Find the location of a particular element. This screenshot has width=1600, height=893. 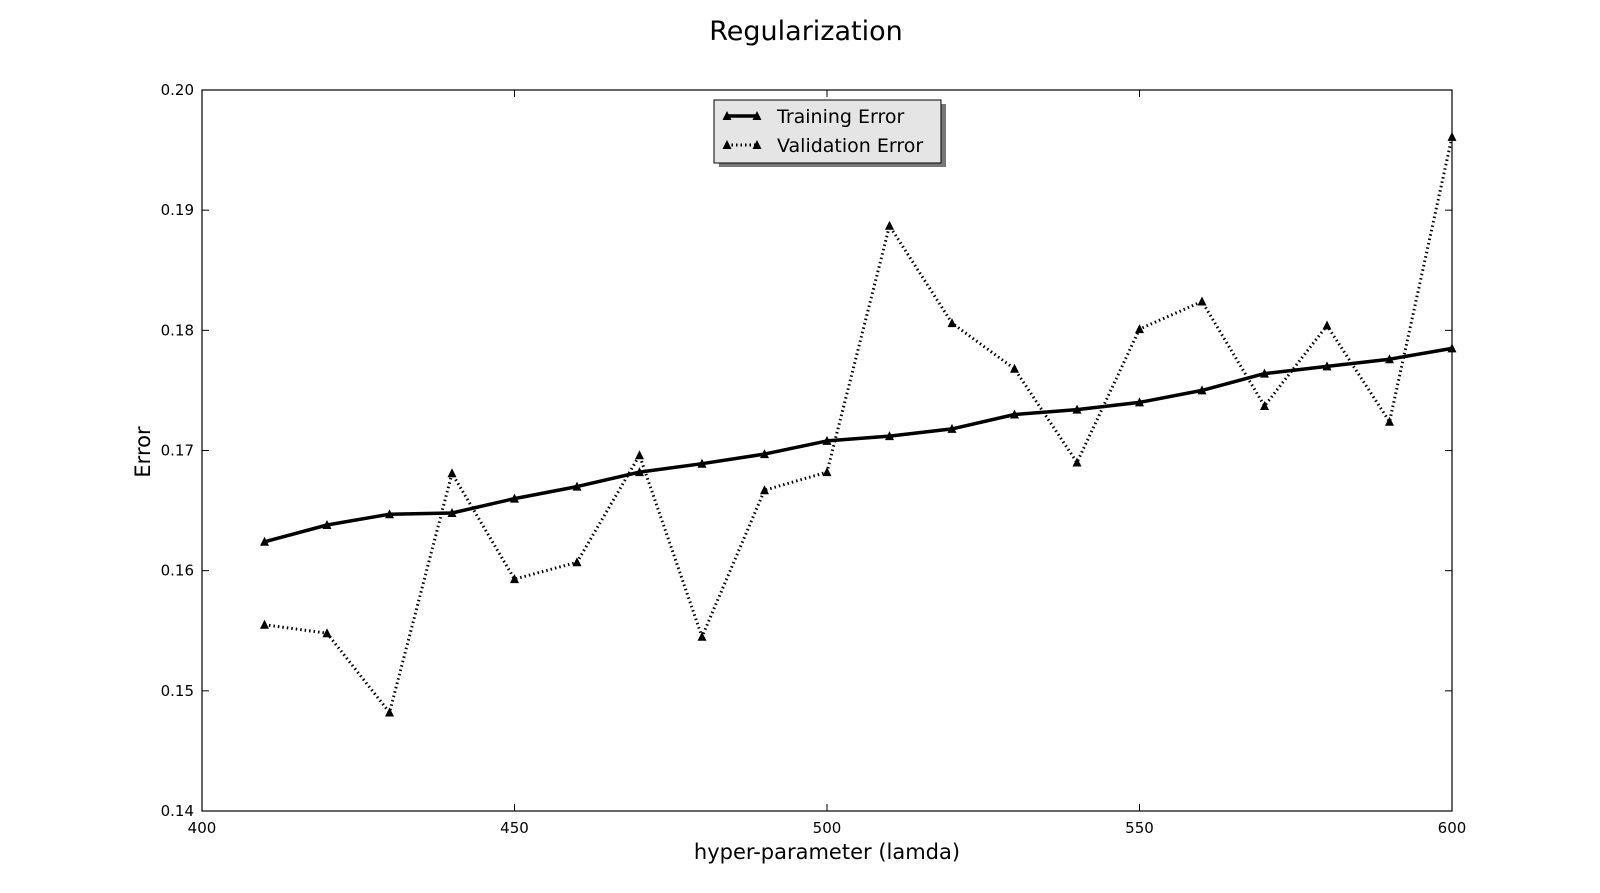

legend-box is located at coordinates (827, 131).